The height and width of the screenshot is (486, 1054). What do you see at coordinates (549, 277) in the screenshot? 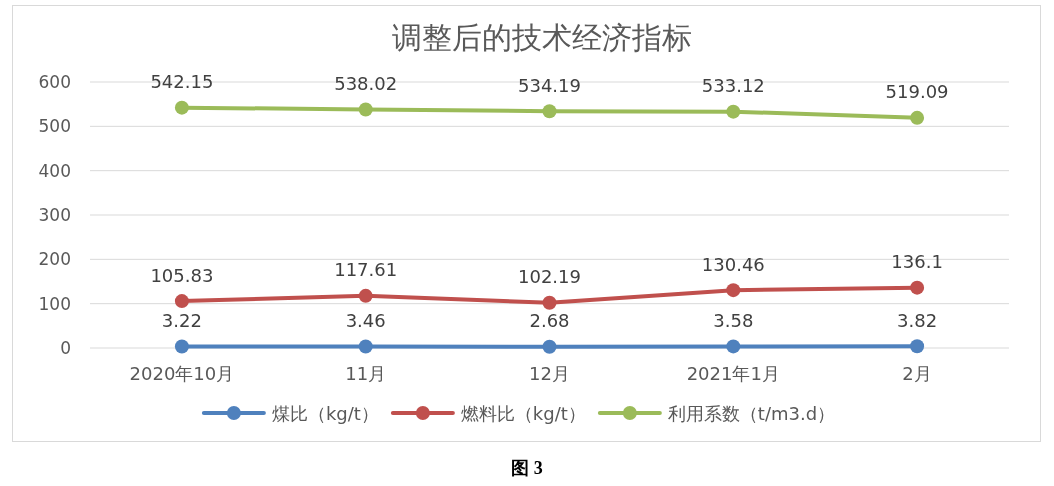
I see `data-label: 102.19` at bounding box center [549, 277].